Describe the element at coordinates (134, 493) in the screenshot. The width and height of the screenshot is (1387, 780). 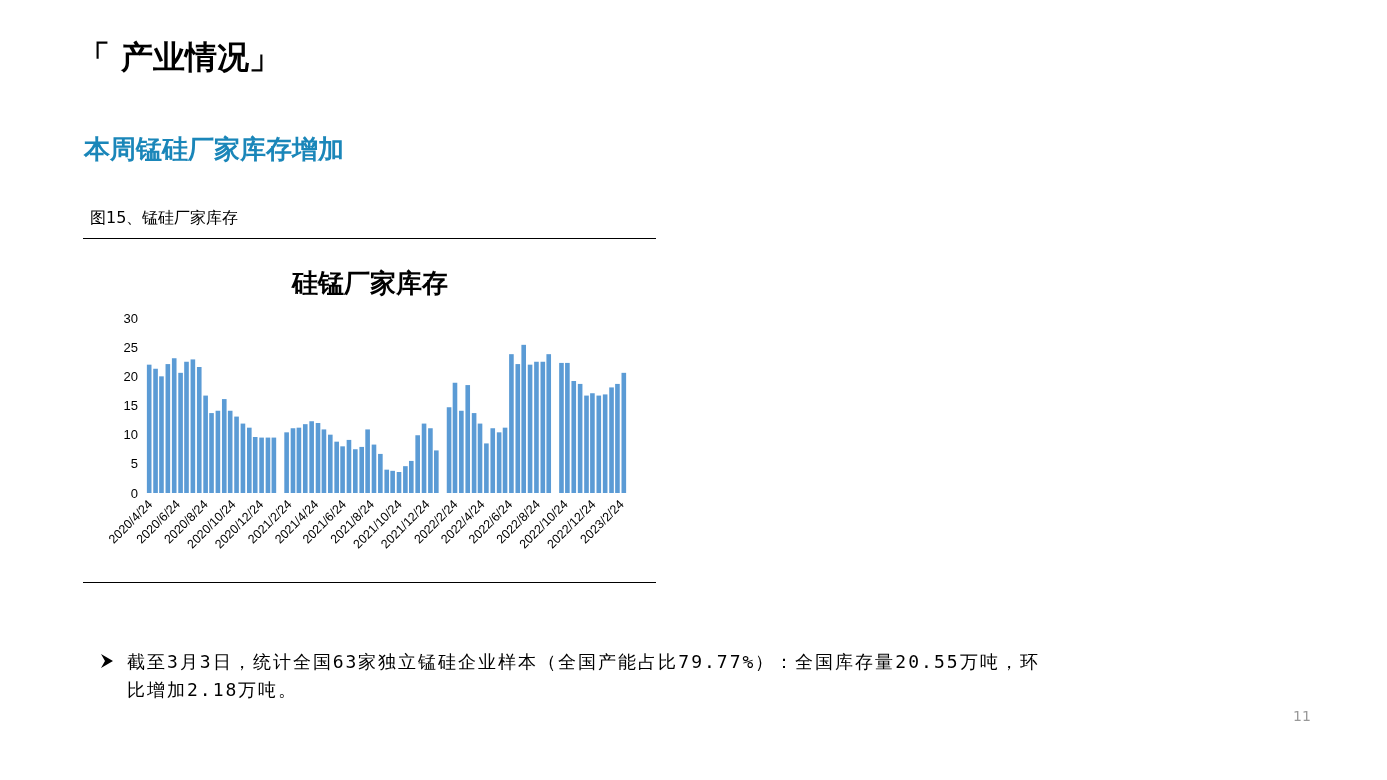
I see `y-tick-label: 0` at that location.